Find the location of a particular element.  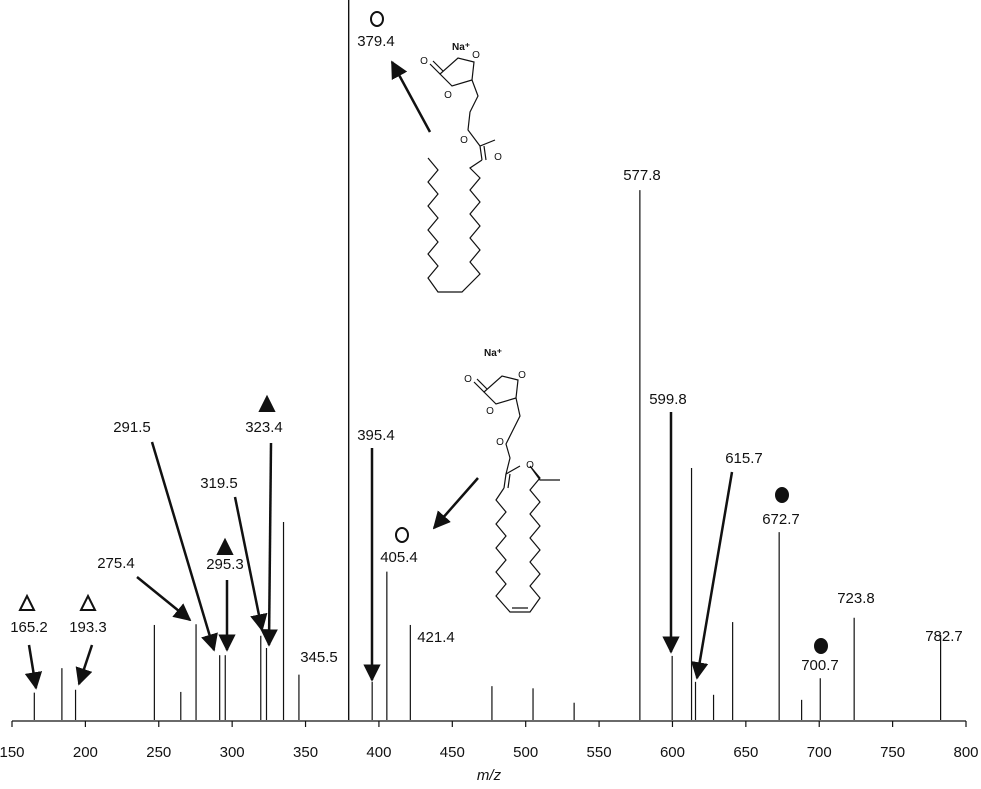

x-tick-label: 450 is located at coordinates (452, 752).